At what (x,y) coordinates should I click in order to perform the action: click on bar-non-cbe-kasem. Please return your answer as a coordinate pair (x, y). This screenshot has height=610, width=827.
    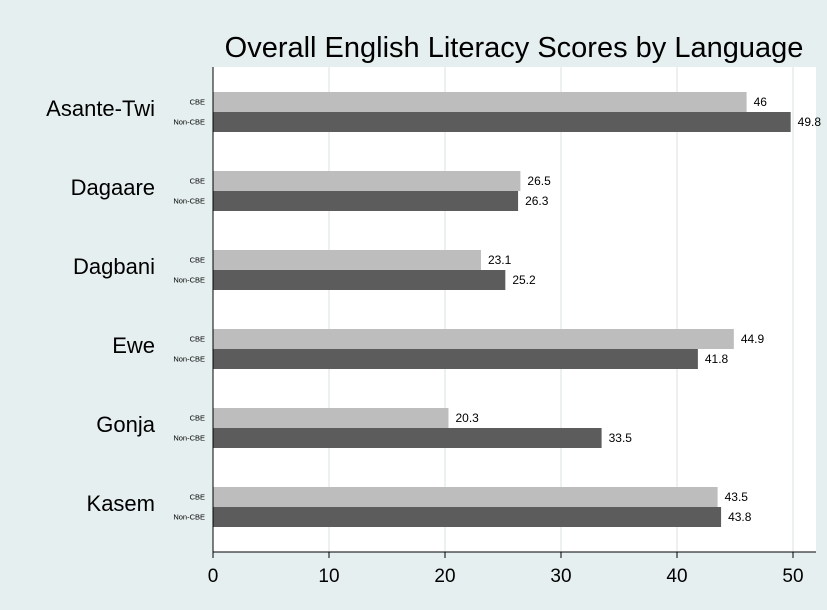
    Looking at the image, I should click on (467, 517).